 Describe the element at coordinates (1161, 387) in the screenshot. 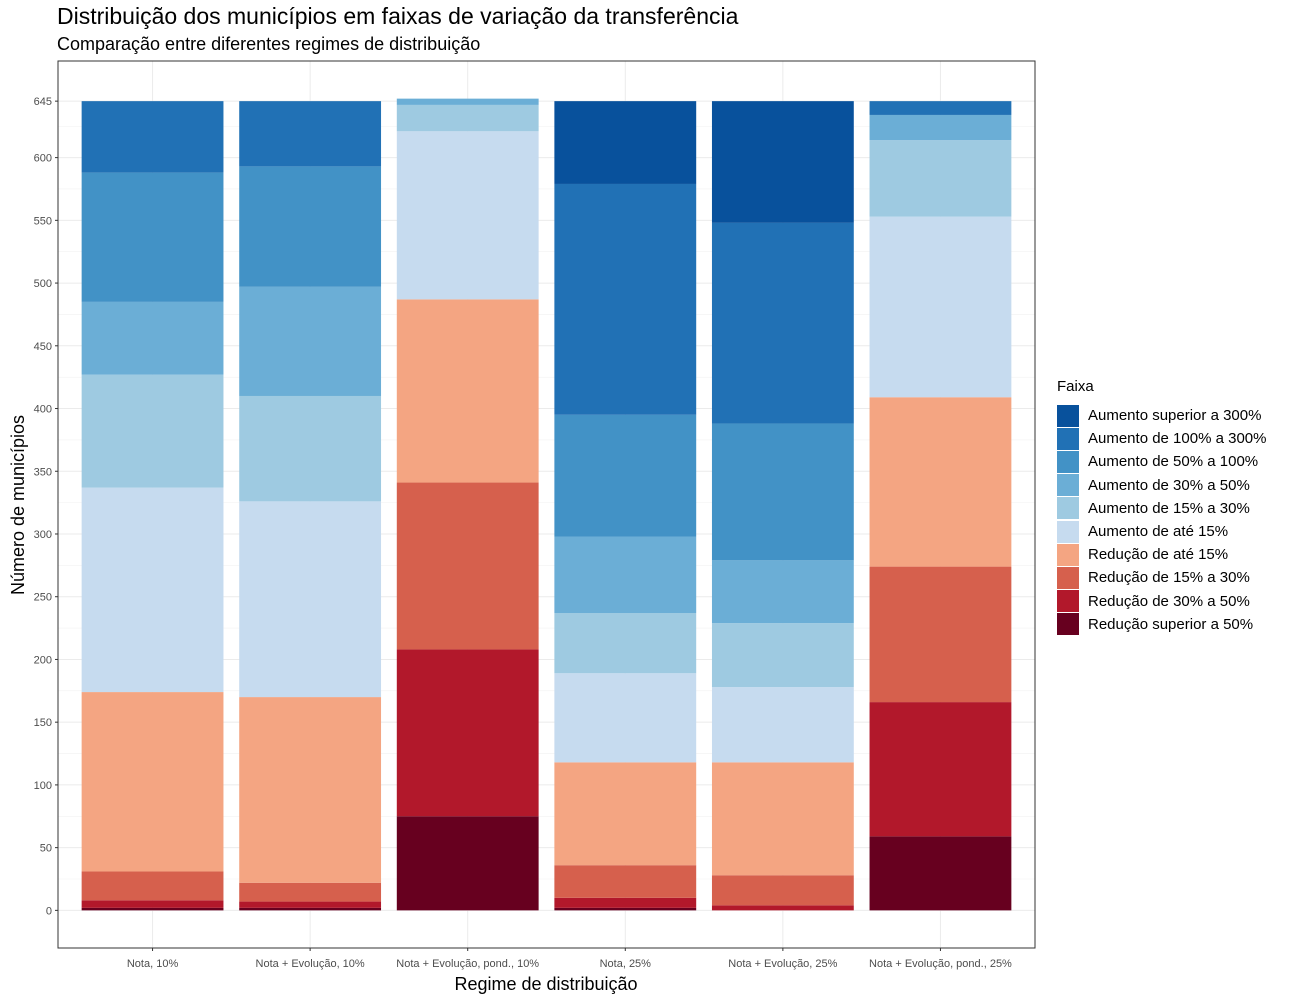

I see `legend-title: Faixa` at that location.